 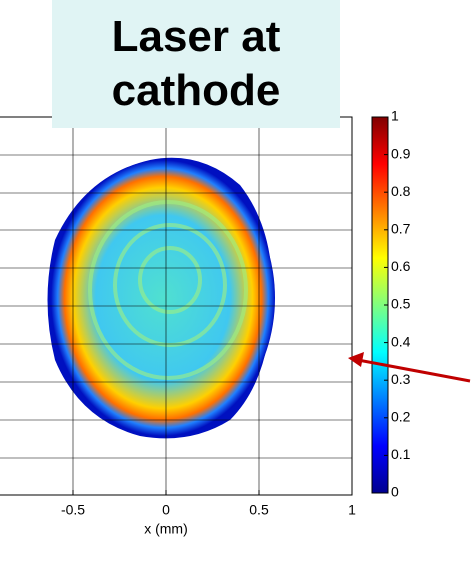 I want to click on colorbar-tick-label: 0.4, so click(x=401, y=341).